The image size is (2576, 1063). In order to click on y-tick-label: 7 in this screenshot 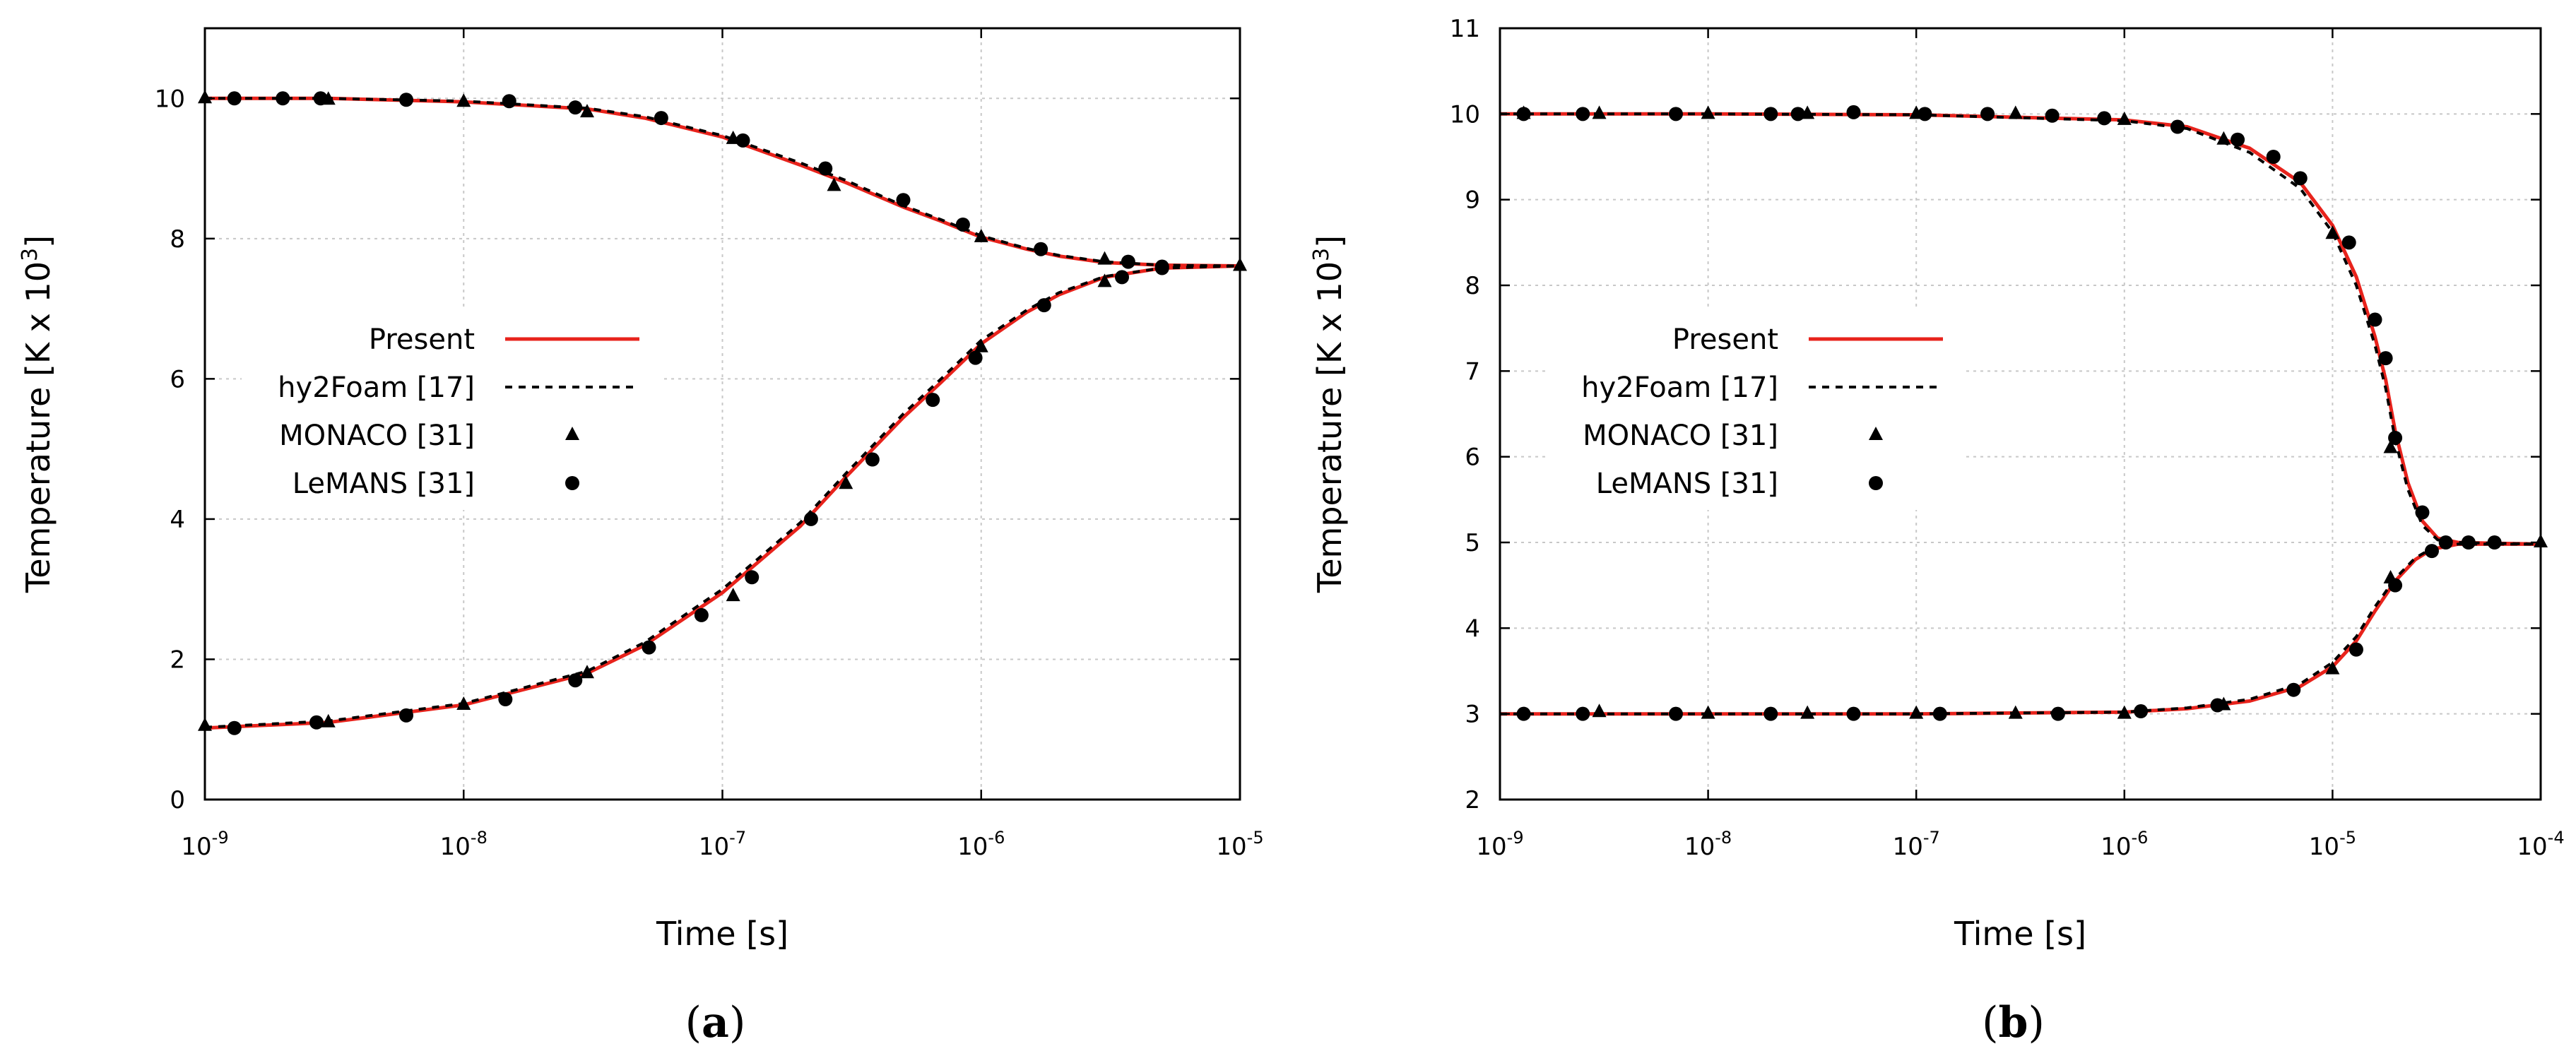, I will do `click(1472, 371)`.